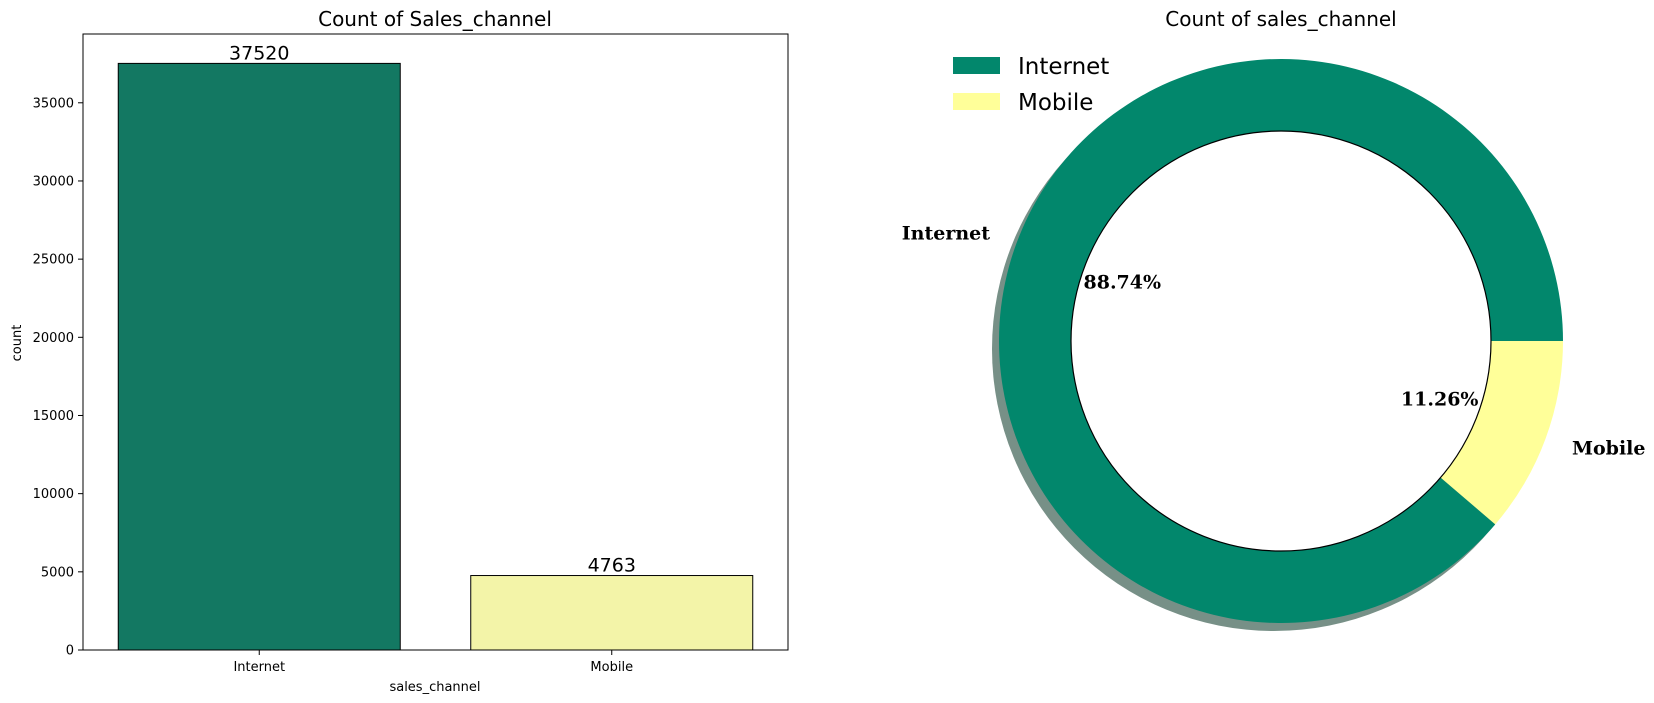 The width and height of the screenshot is (1654, 703). What do you see at coordinates (1031, 85) in the screenshot?
I see `donut-legend: Internet Mobile` at bounding box center [1031, 85].